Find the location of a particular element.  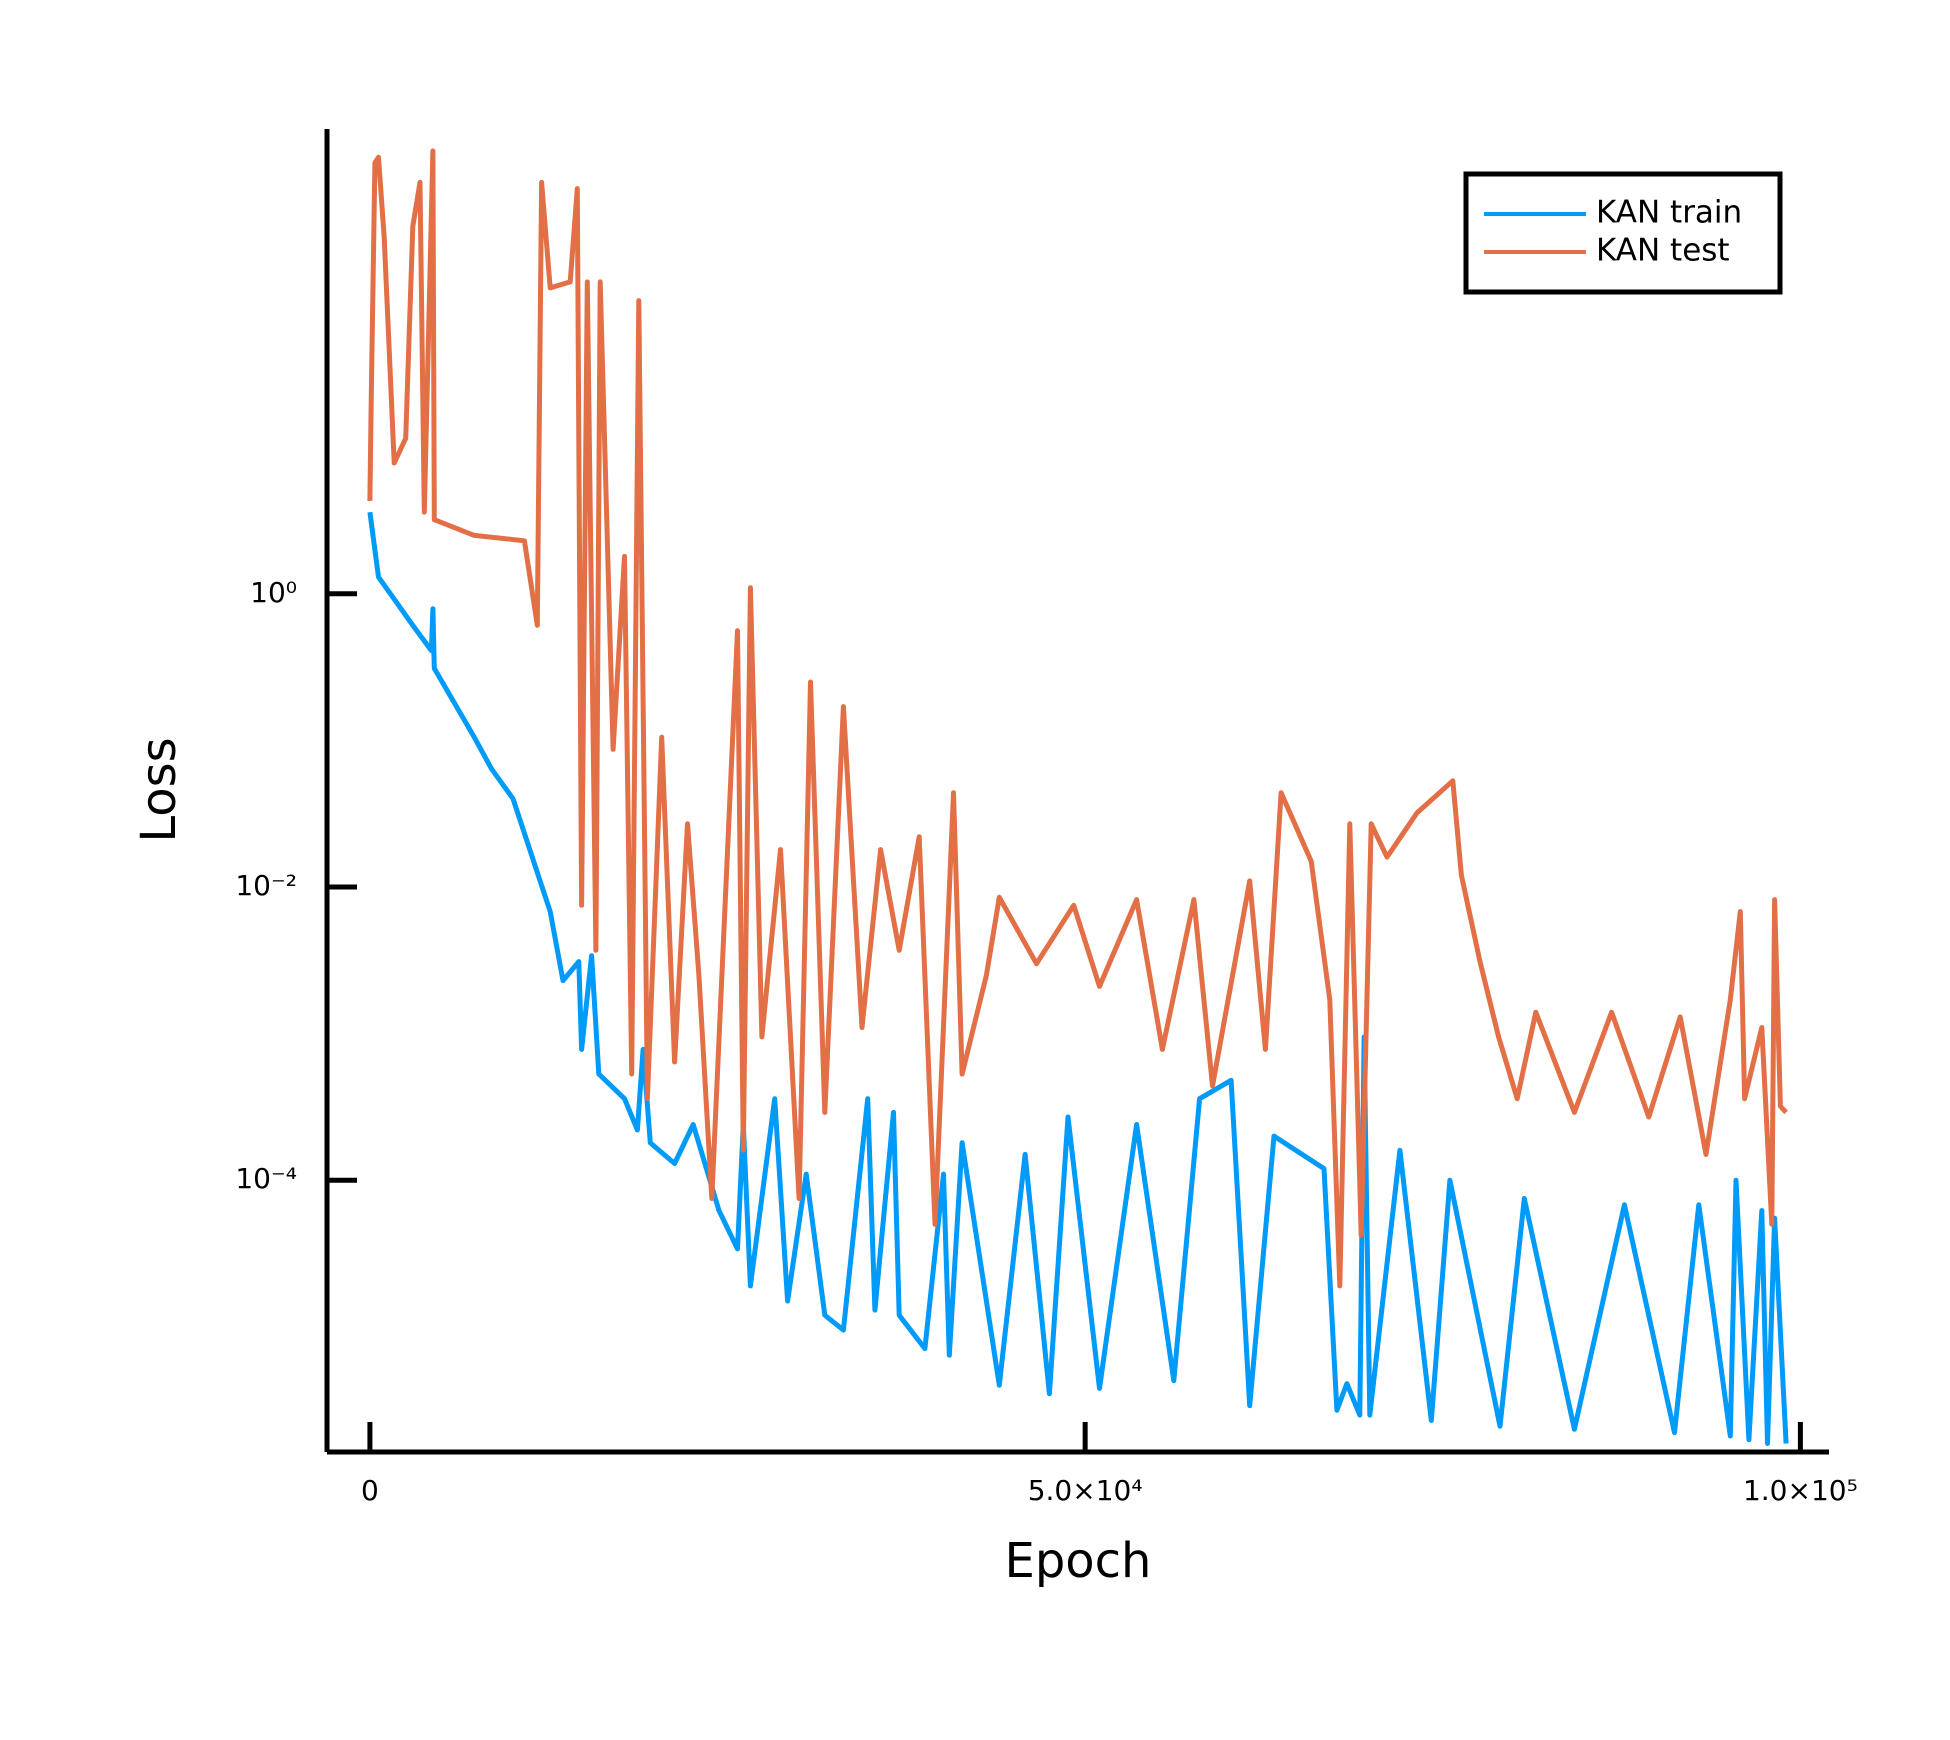

x-axis-label: Epoch is located at coordinates (1078, 1561).